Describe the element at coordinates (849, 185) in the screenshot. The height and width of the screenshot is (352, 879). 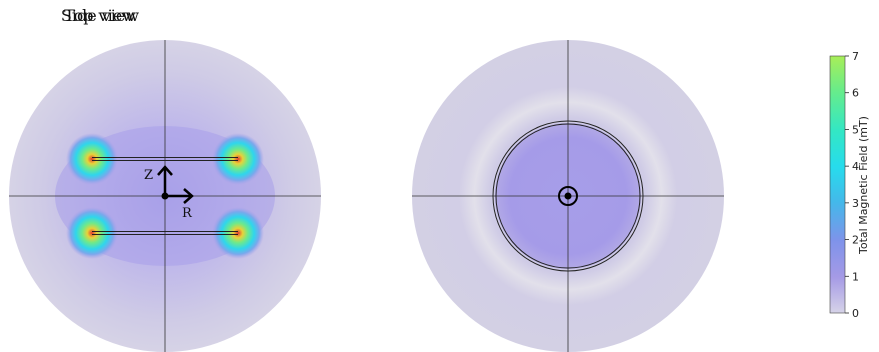
I see `colorbar: 0 1 2 3 4 5 6 7 Total Magnetic Field (mT)` at that location.